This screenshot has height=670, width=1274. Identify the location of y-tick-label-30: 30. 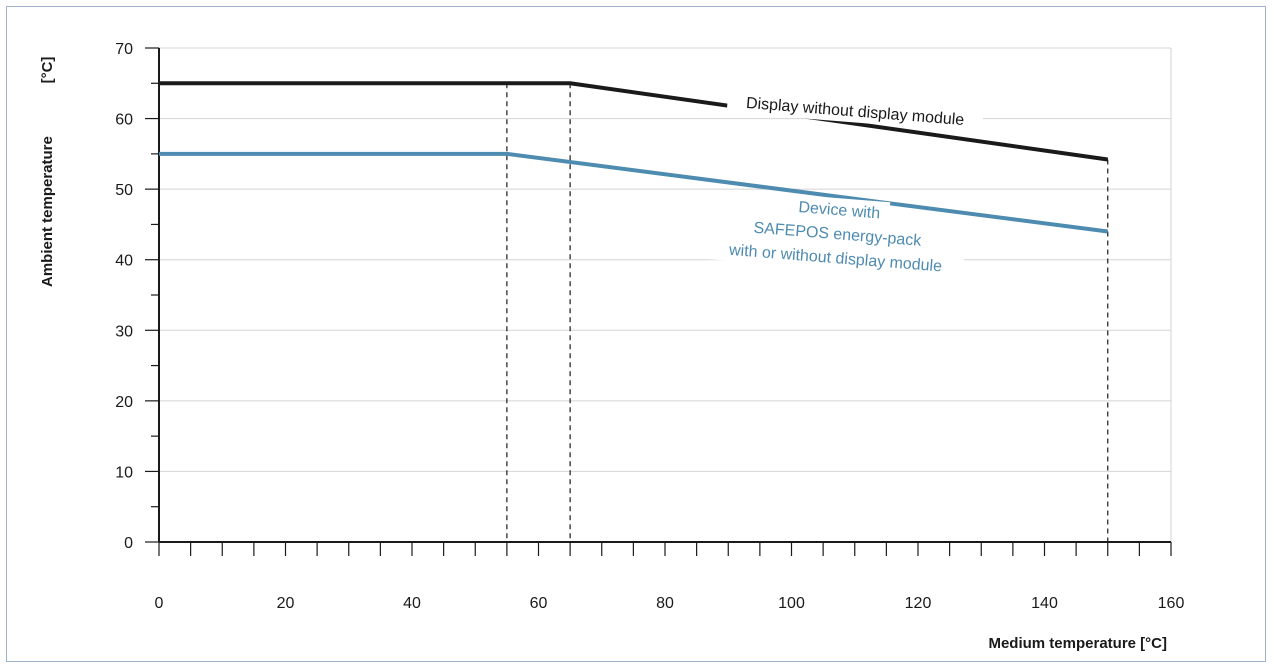
(124, 331).